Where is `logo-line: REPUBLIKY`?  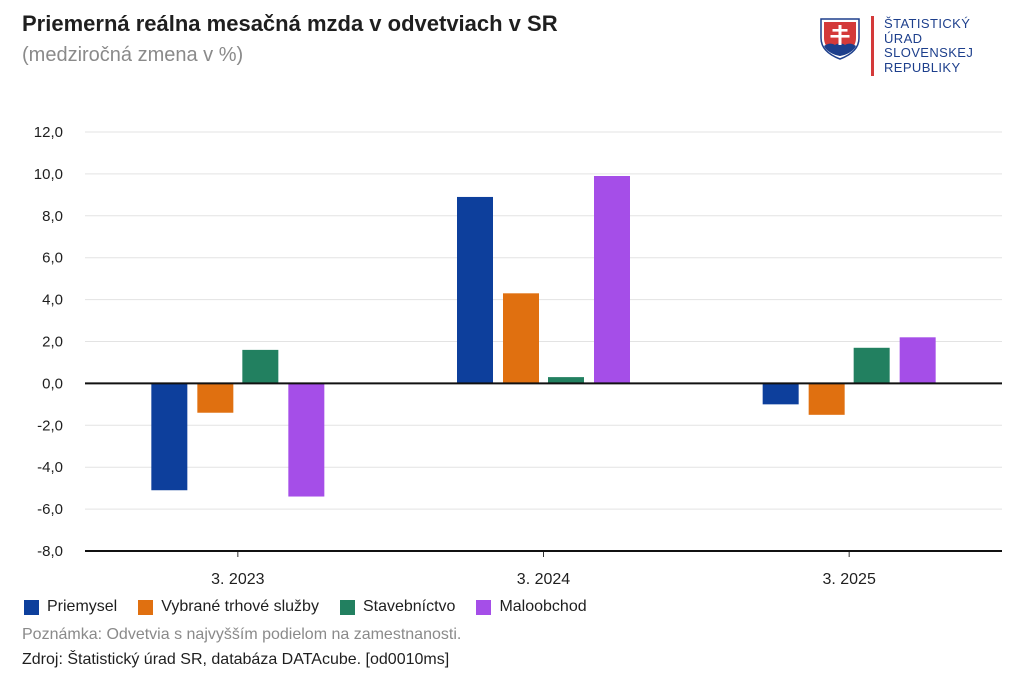 logo-line: REPUBLIKY is located at coordinates (922, 67).